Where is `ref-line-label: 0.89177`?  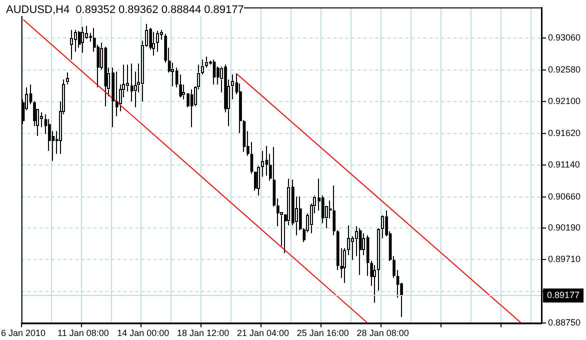 ref-line-label: 0.89177 is located at coordinates (563, 295).